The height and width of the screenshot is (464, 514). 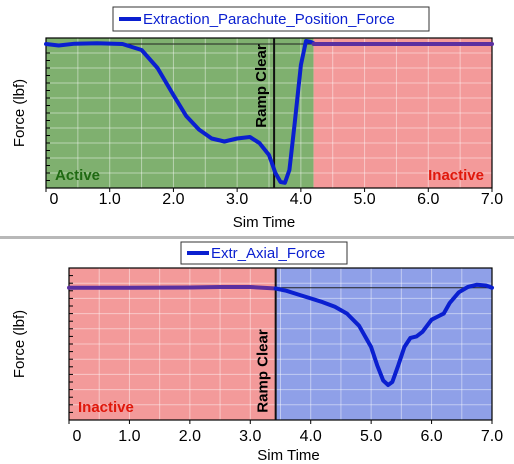 What do you see at coordinates (257, 237) in the screenshot?
I see `panel-separator` at bounding box center [257, 237].